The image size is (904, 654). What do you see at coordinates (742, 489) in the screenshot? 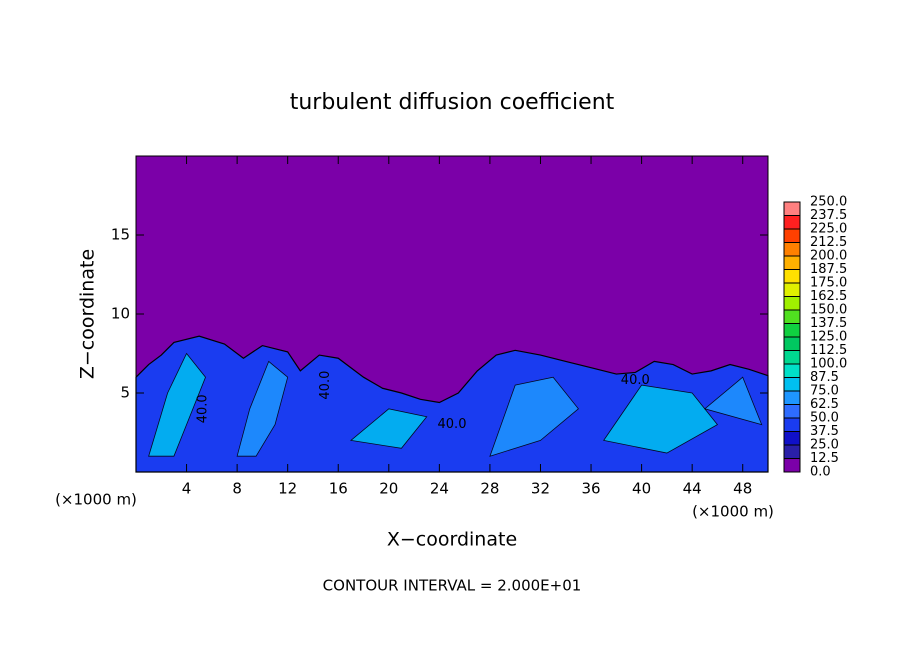
I see `x-tick-label: 48` at bounding box center [742, 489].